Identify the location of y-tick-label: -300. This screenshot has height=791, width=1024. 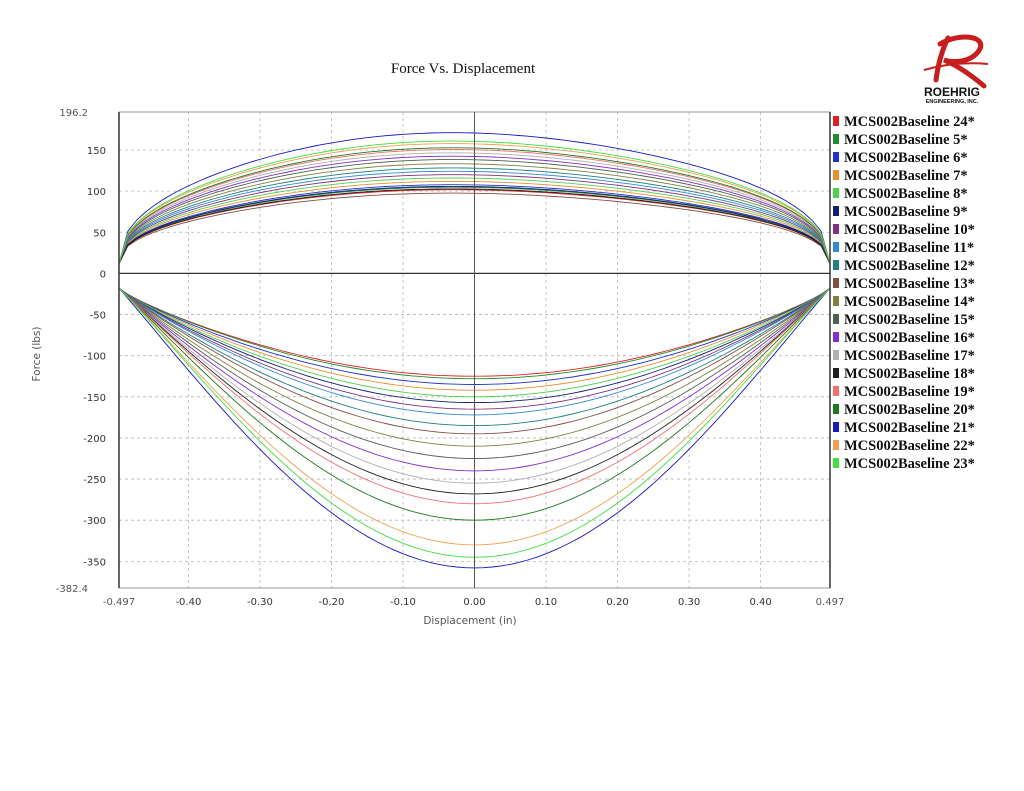
(94, 521).